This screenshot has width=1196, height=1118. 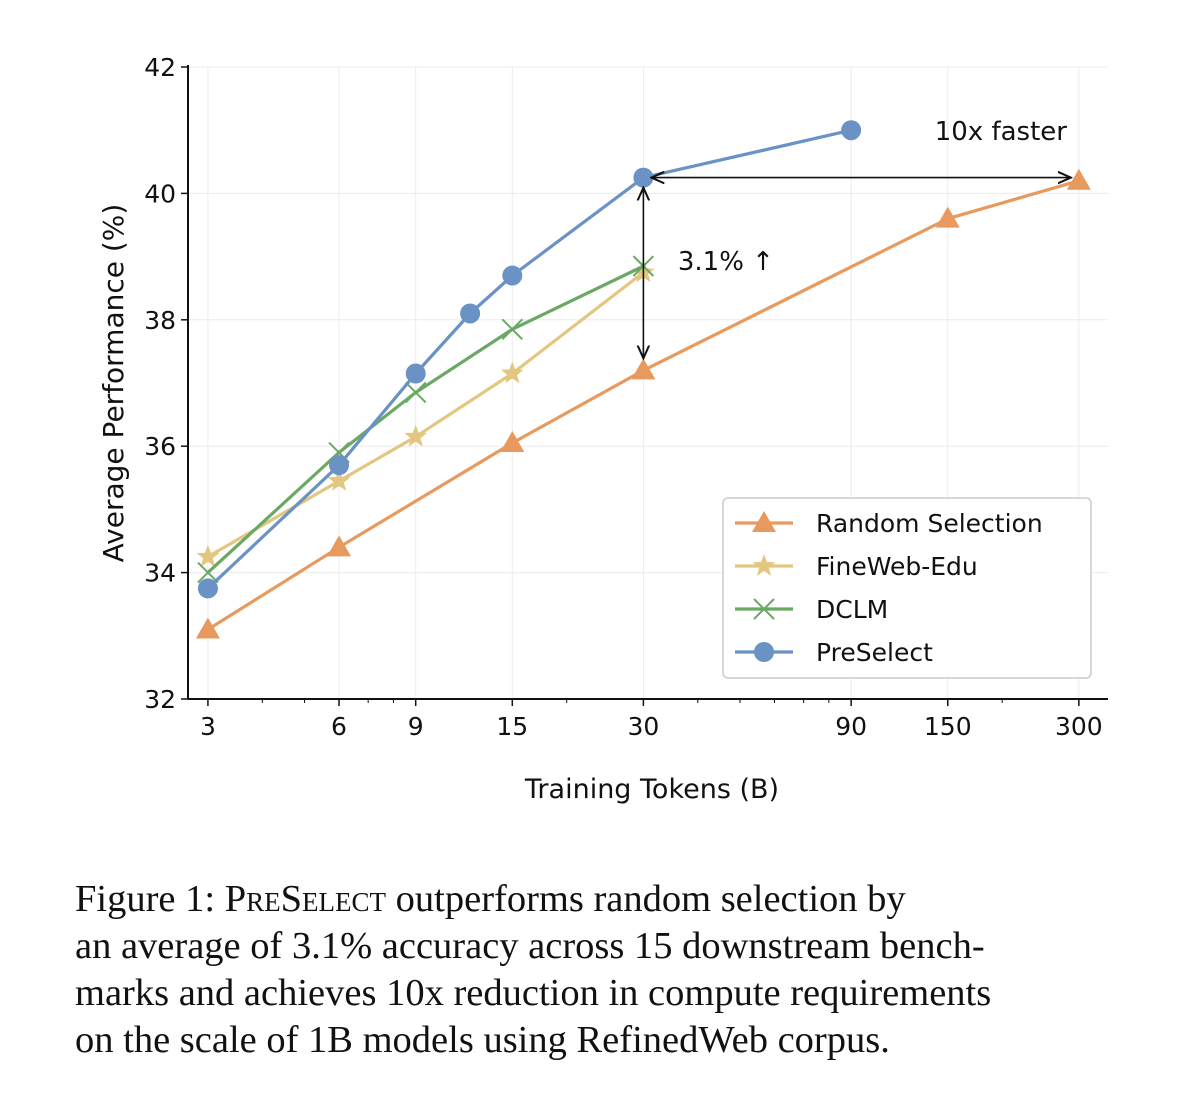 What do you see at coordinates (651, 789) in the screenshot?
I see `x-axis-label: Training Tokens (B)` at bounding box center [651, 789].